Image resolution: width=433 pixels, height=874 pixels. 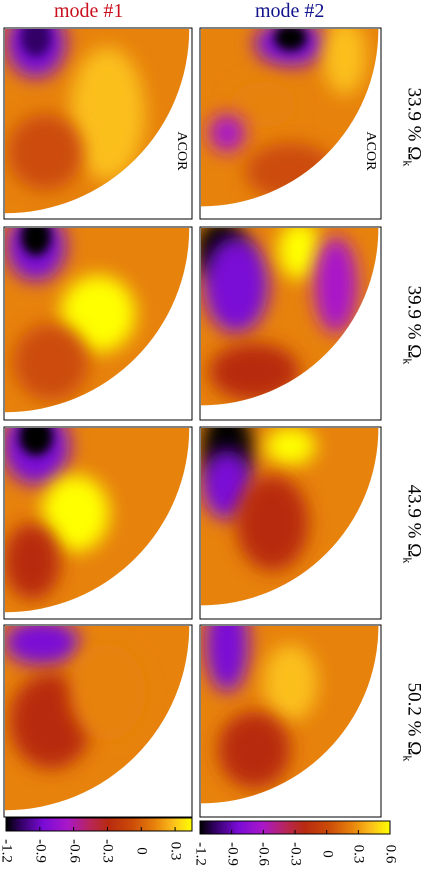 I want to click on row-label-4-sub: k, so click(x=407, y=758).